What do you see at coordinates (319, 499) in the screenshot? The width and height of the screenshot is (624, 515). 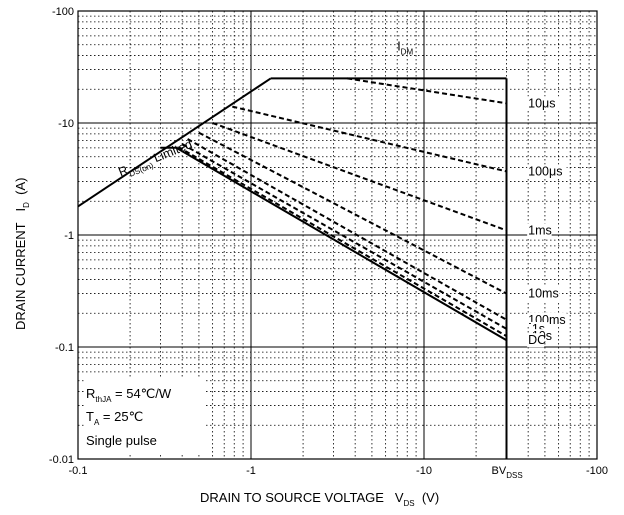 I see `x-axis-title: DRAIN TO SOURCE VOLTAGE VDS (V)` at bounding box center [319, 499].